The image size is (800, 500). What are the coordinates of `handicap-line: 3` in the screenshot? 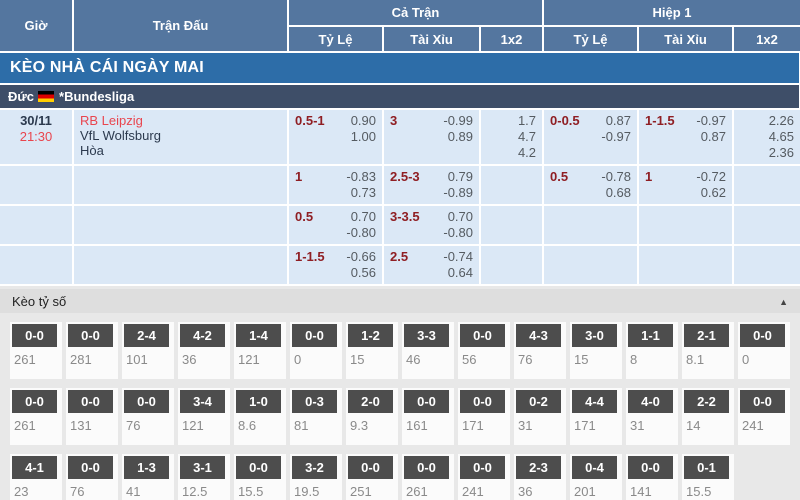 It's located at (394, 120).